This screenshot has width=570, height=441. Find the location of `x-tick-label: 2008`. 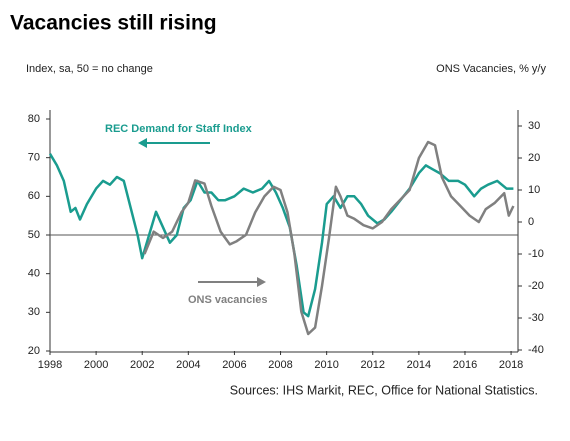

x-tick-label: 2008 is located at coordinates (280, 365).